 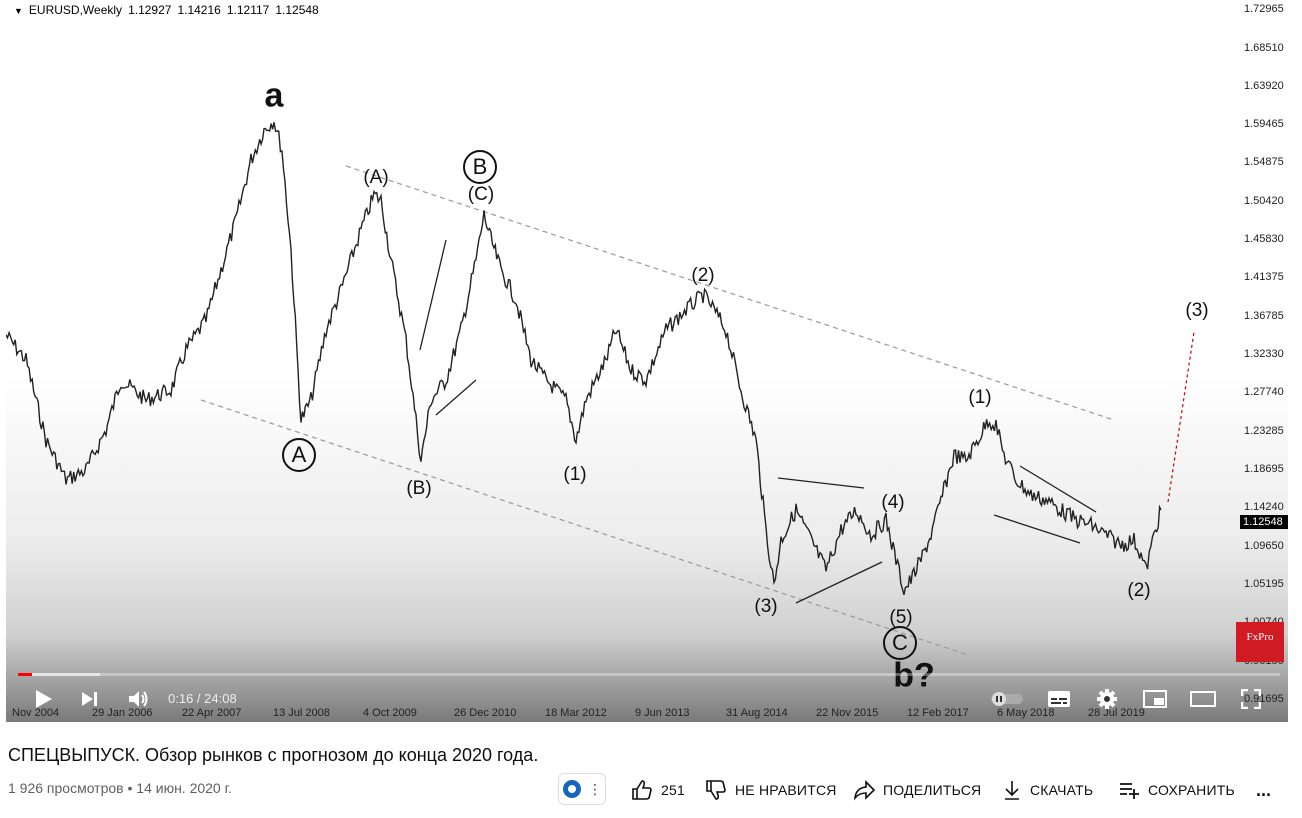 I want to click on thumbs-down-icon, so click(x=716, y=790).